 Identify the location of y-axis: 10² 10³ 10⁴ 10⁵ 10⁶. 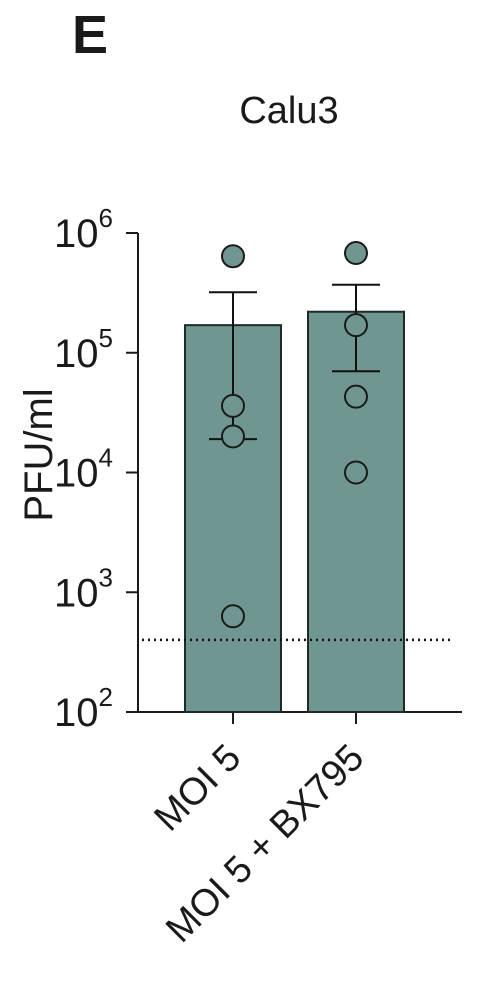
(96, 469).